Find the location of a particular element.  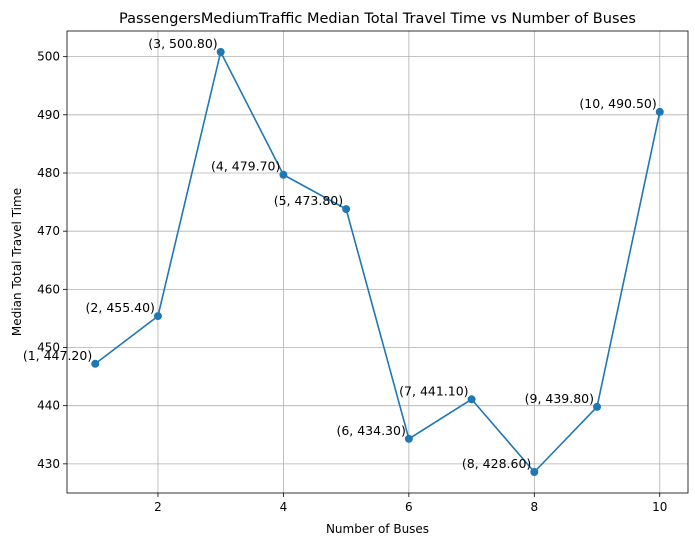

x-tick-label: 4 is located at coordinates (284, 507).